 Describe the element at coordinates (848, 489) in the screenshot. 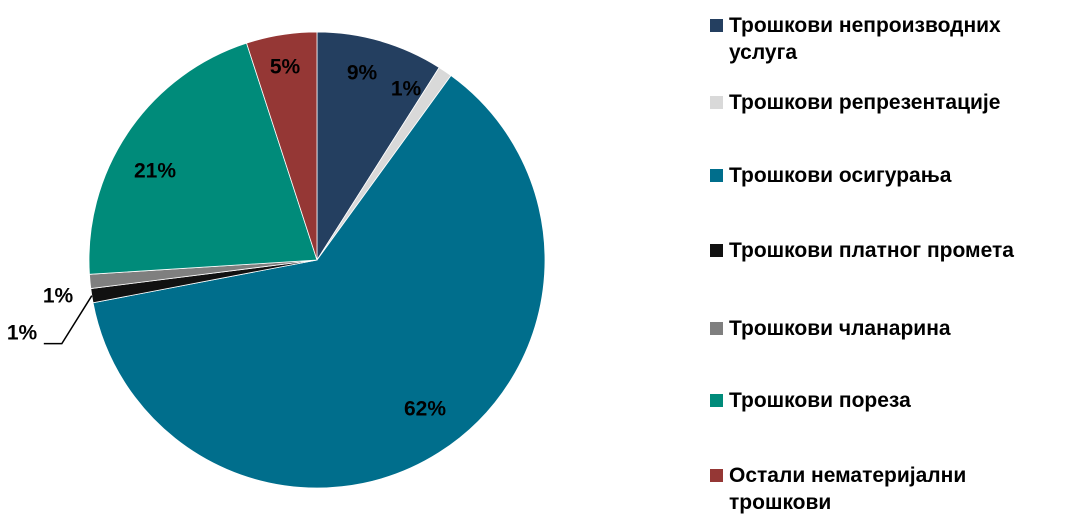

I see `legend-label: Остали нематеријални трошкови` at that location.